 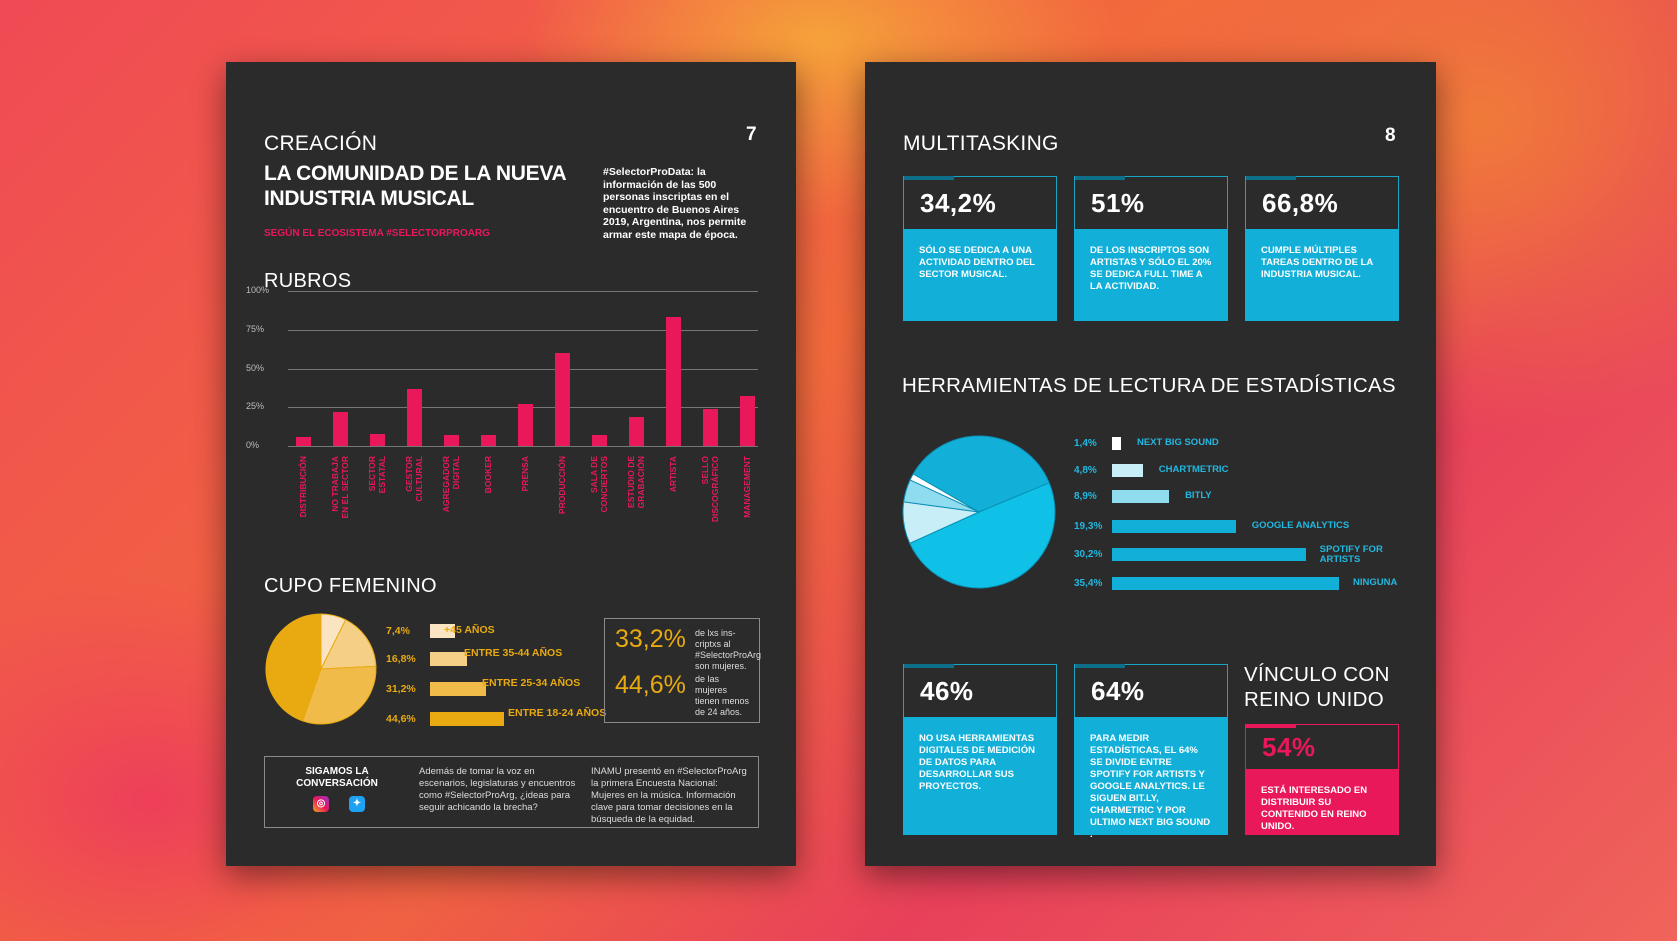 I want to click on bar-label: GOOGLE ANALYTICS, so click(x=1300, y=525).